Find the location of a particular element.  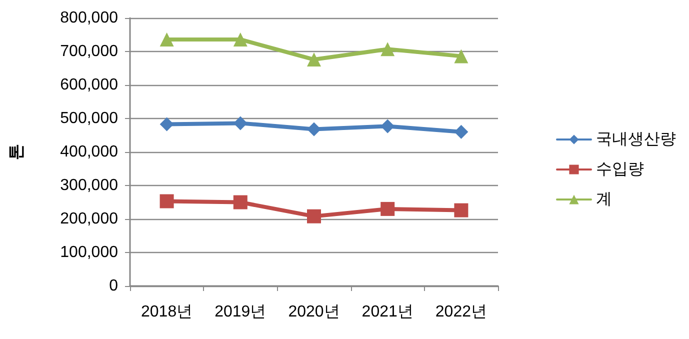

legend-label: 계 is located at coordinates (604, 199).